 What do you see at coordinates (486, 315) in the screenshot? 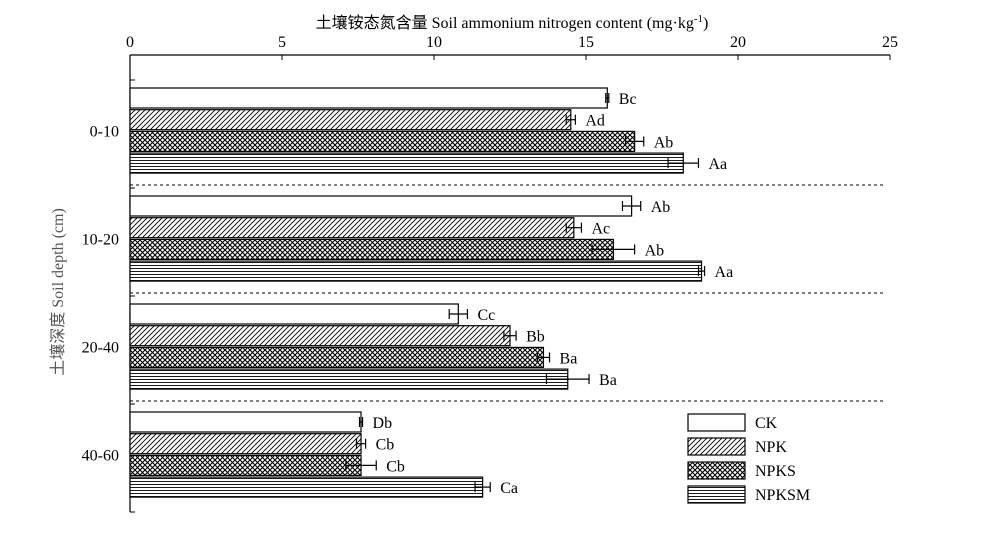
I see `bar-label: Cc` at bounding box center [486, 315].